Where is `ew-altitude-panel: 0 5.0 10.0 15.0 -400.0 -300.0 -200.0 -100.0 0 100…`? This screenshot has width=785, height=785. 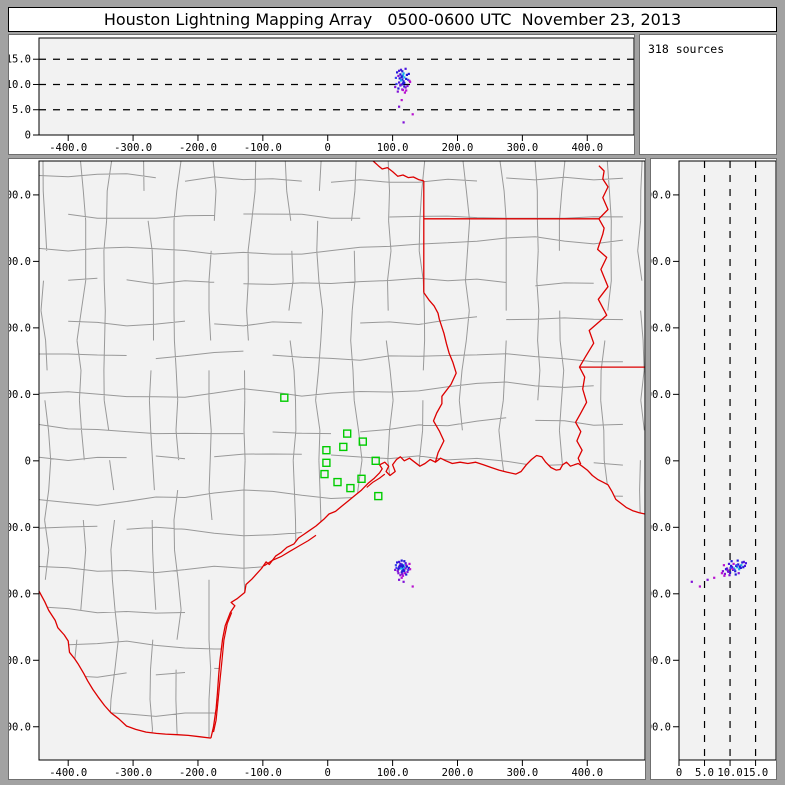
ew-altitude-panel: 0 5.0 10.0 15.0 -400.0 -300.0 -200.0 -100.0 0 100… is located at coordinates (321, 94).